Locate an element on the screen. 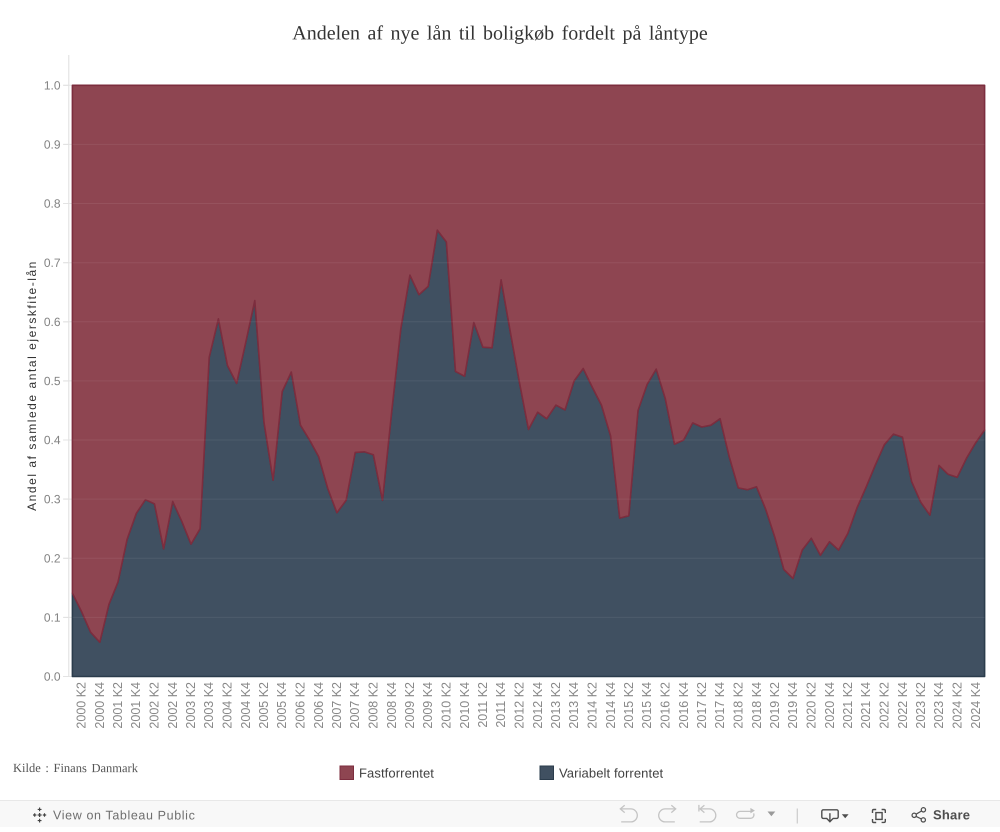 The height and width of the screenshot is (832, 1000). svg-text: 2007 K4 is located at coordinates (355, 705).